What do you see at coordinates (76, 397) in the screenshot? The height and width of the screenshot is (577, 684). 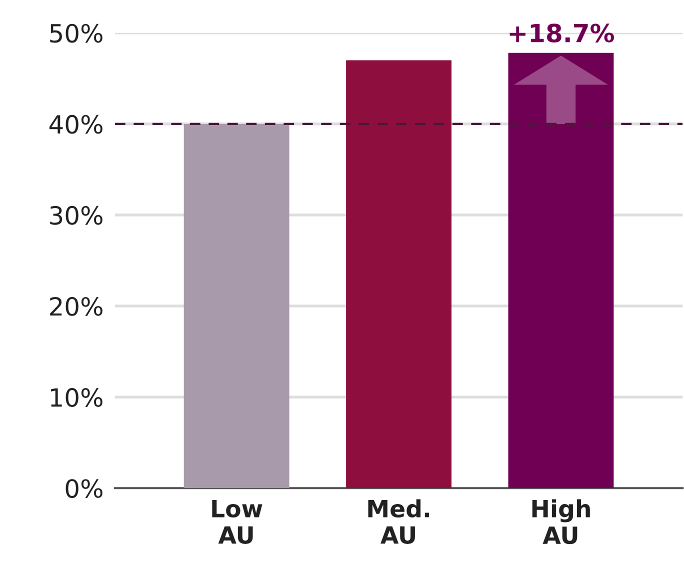 I see `y-tick-label: 10%` at bounding box center [76, 397].